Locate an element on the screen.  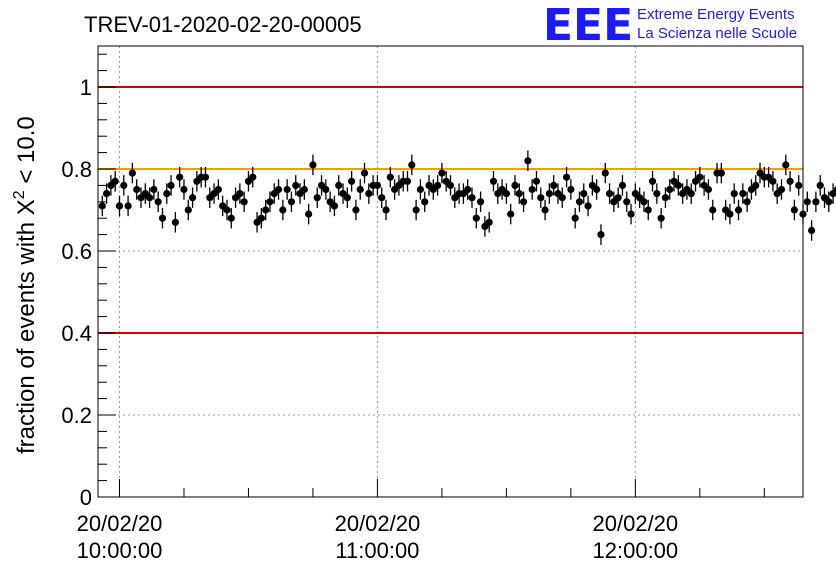
logo-line-2: La Scienza nelle Scuole is located at coordinates (717, 33).